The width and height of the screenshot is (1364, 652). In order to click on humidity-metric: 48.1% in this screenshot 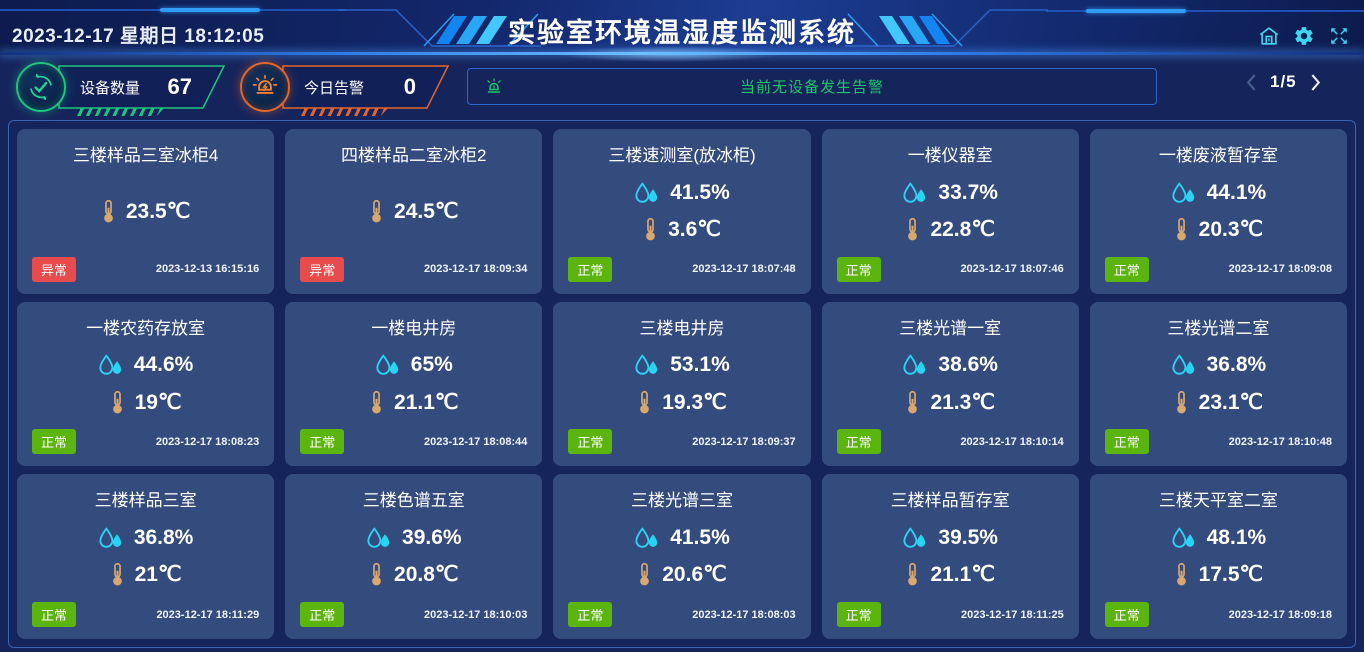, I will do `click(1219, 537)`.